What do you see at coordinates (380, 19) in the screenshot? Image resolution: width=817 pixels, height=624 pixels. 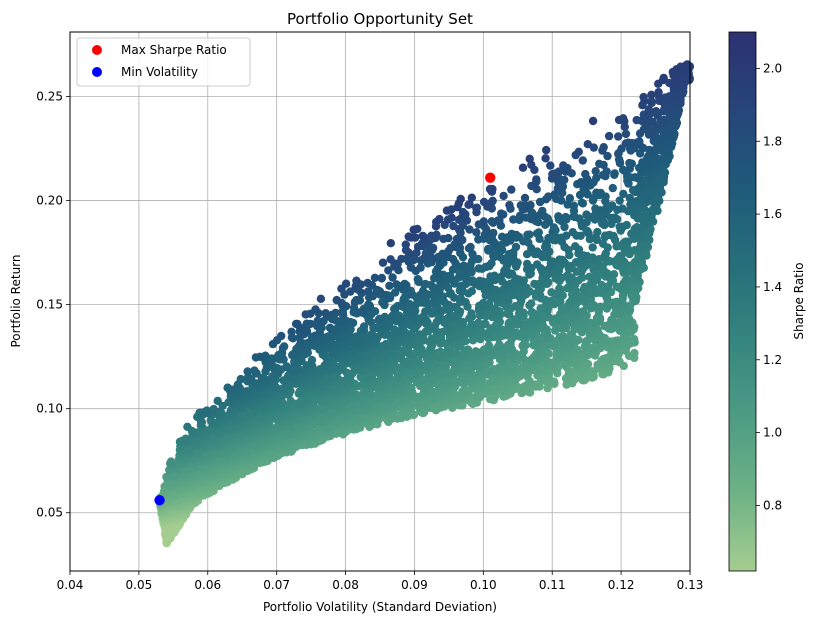 I see `chart-title: Portfolio Opportunity Set` at bounding box center [380, 19].